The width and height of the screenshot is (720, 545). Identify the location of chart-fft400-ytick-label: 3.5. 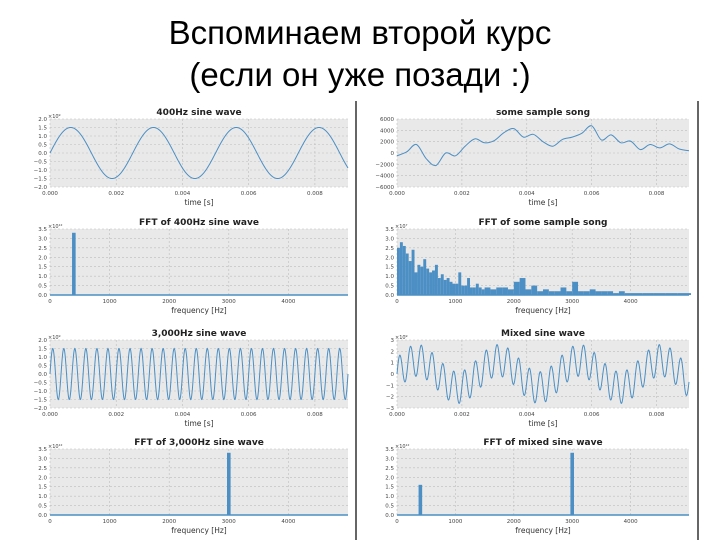
(42, 230).